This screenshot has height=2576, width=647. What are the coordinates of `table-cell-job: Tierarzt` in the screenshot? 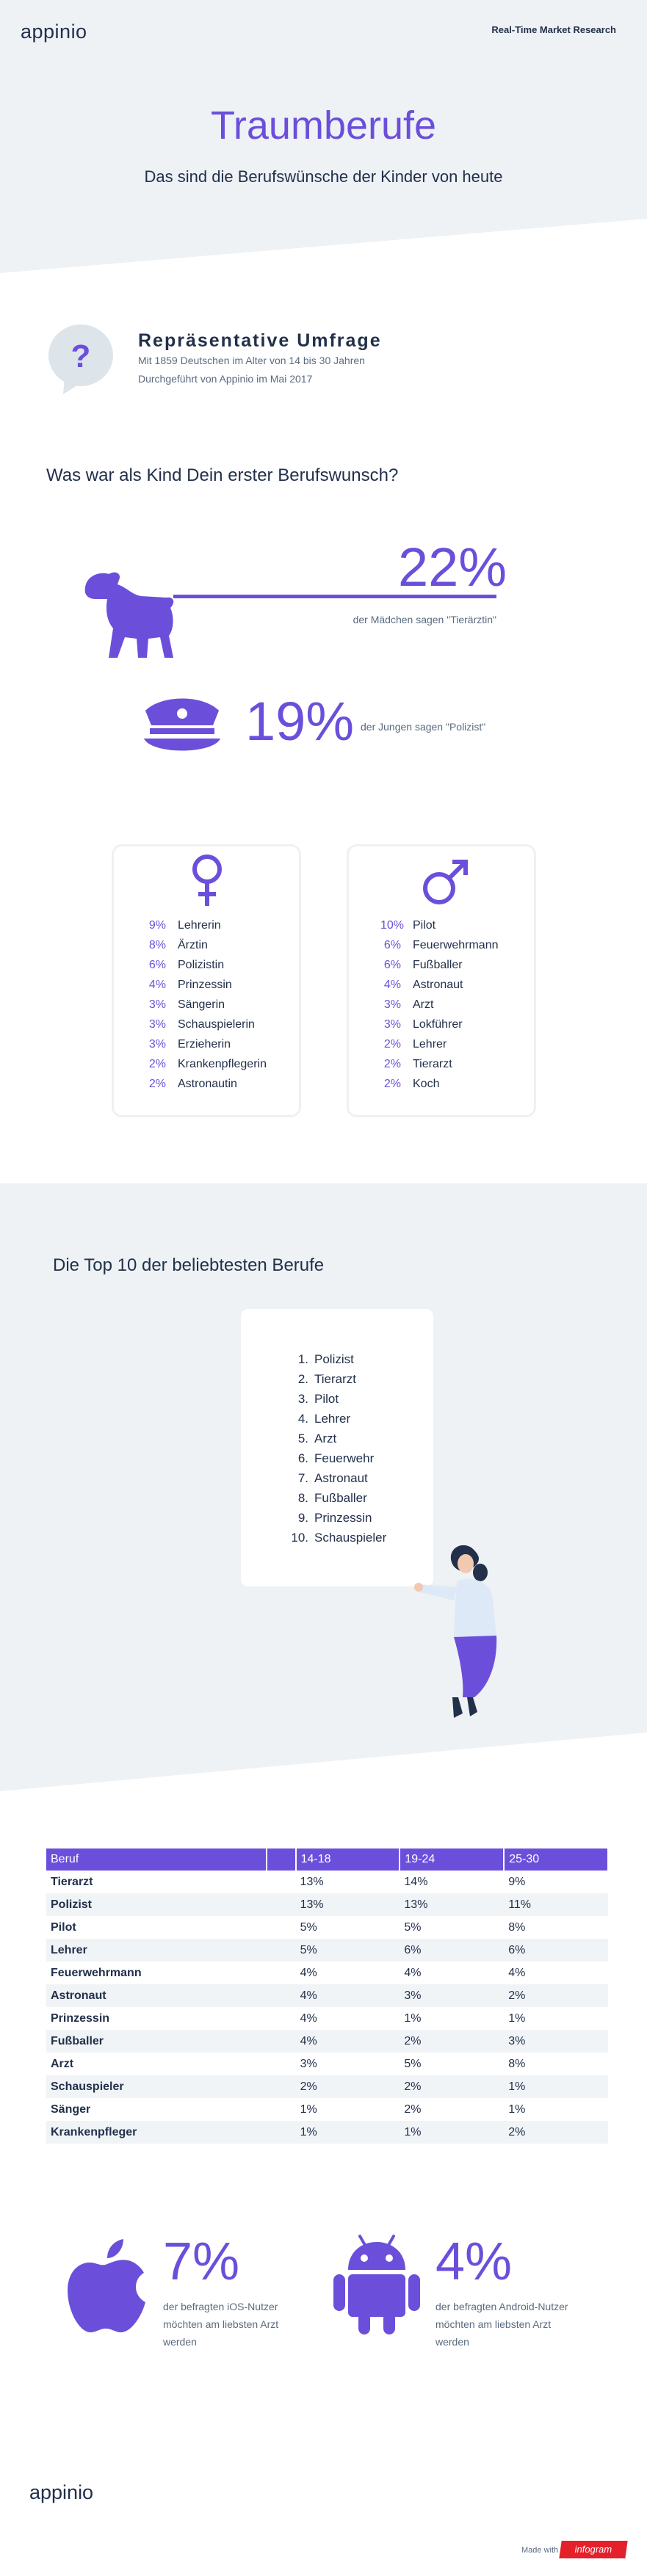 It's located at (156, 1882).